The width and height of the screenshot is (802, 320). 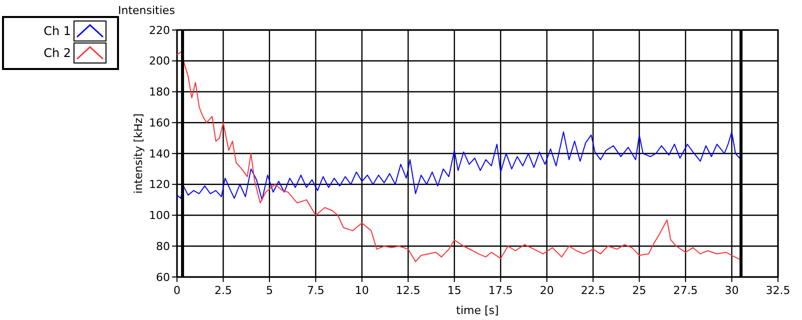 I want to click on y-tick-label: 140, so click(x=159, y=153).